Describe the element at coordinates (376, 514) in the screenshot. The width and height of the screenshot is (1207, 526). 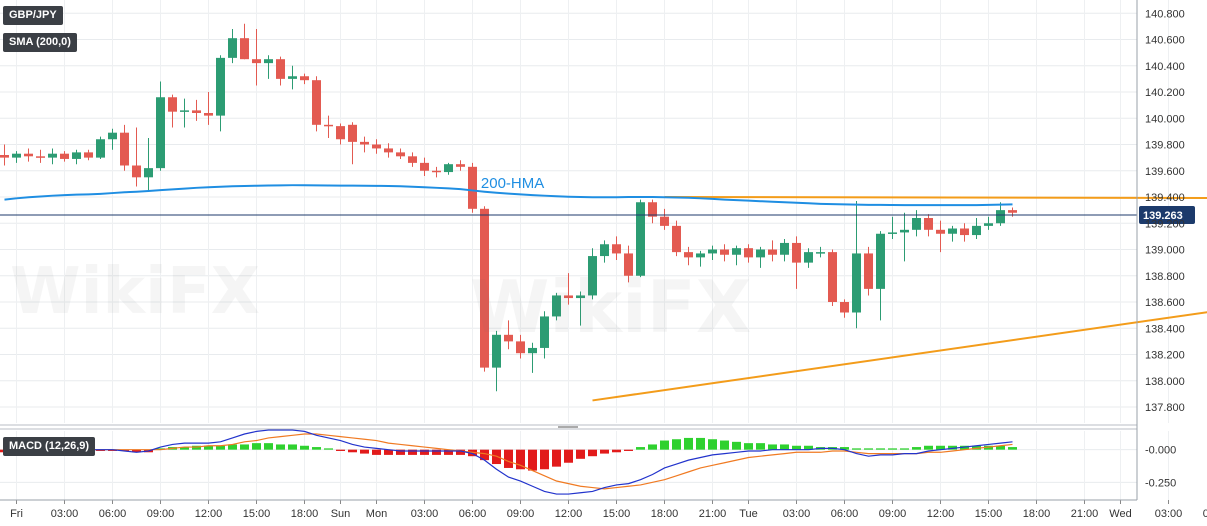
I see `time-tick-label: Mon` at that location.